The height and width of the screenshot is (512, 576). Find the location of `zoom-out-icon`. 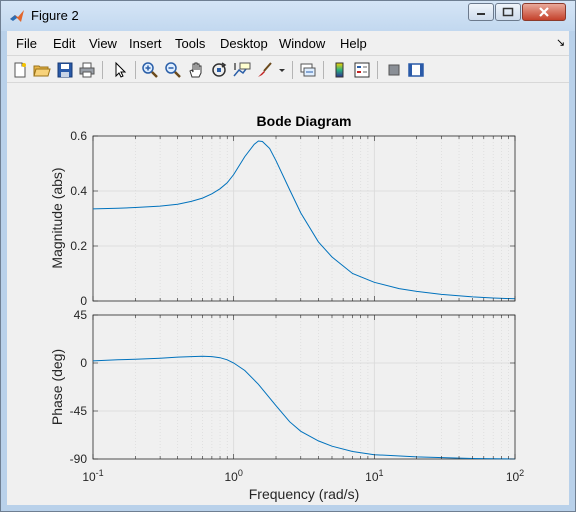

zoom-out-icon is located at coordinates (173, 70).